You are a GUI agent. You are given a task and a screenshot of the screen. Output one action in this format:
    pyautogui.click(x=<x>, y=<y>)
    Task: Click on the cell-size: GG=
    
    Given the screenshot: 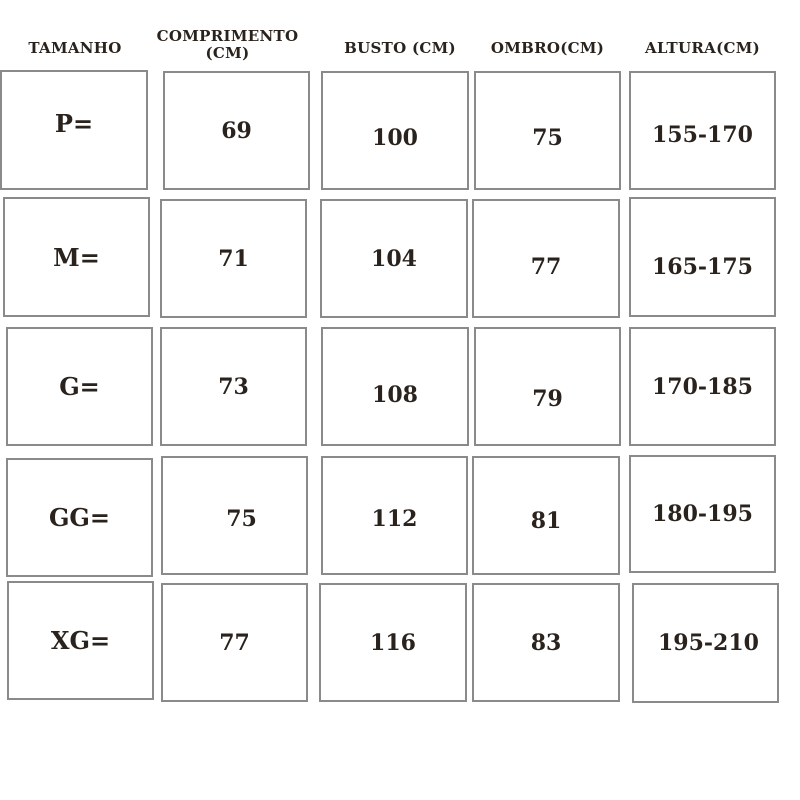 What is the action you would take?
    pyautogui.click(x=79, y=517)
    